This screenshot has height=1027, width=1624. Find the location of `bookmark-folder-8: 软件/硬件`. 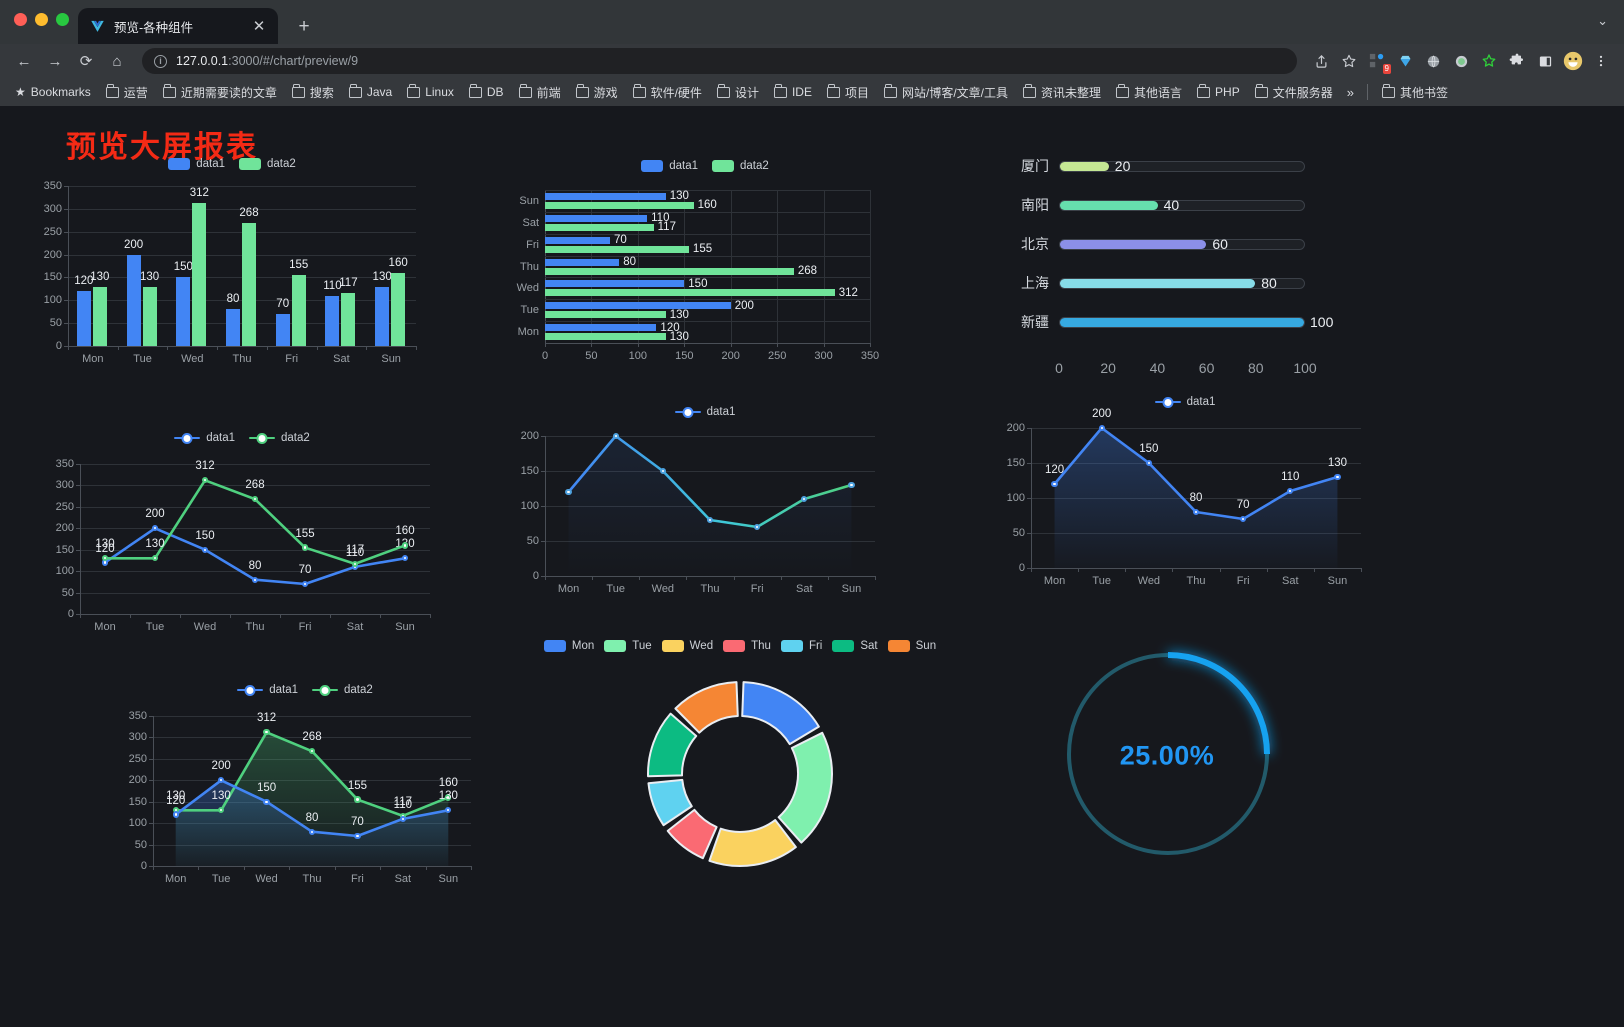

bookmark-folder-8: 软件/硬件 is located at coordinates (667, 92).